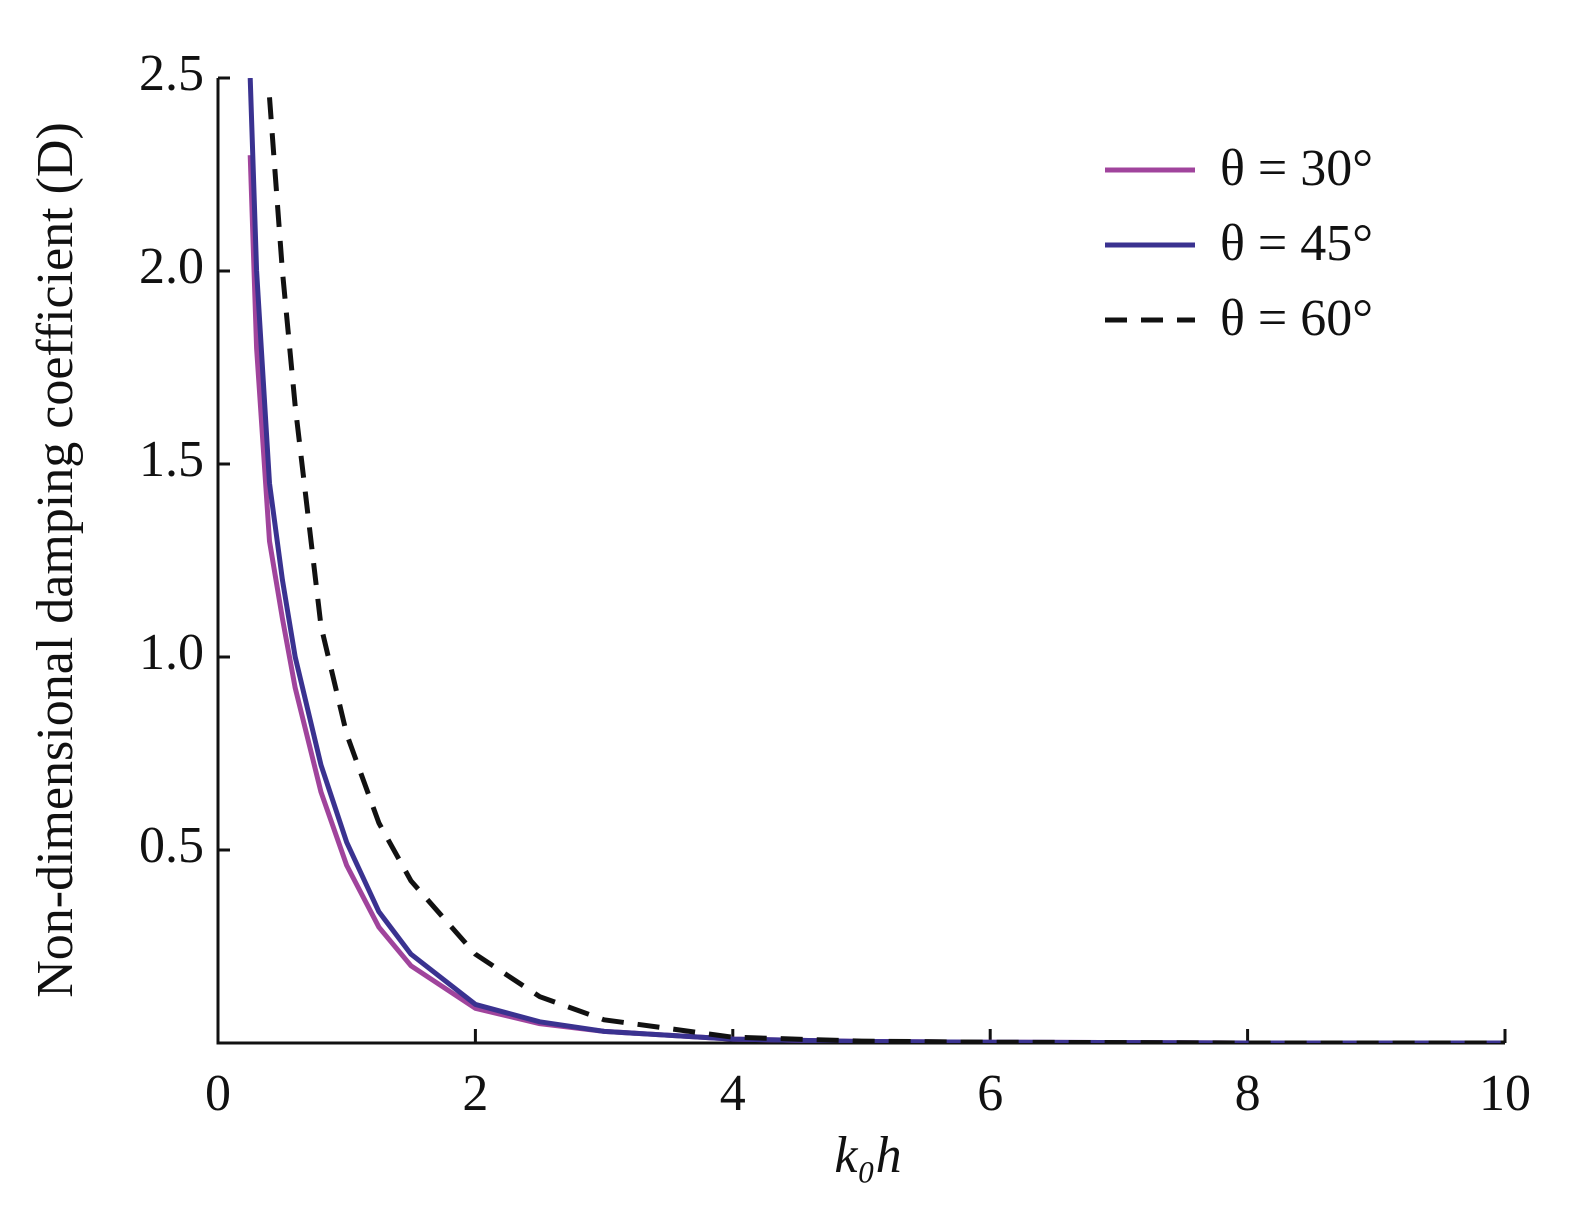 This screenshot has height=1207, width=1575. What do you see at coordinates (171, 845) in the screenshot?
I see `y-tick-label: 0.5` at bounding box center [171, 845].